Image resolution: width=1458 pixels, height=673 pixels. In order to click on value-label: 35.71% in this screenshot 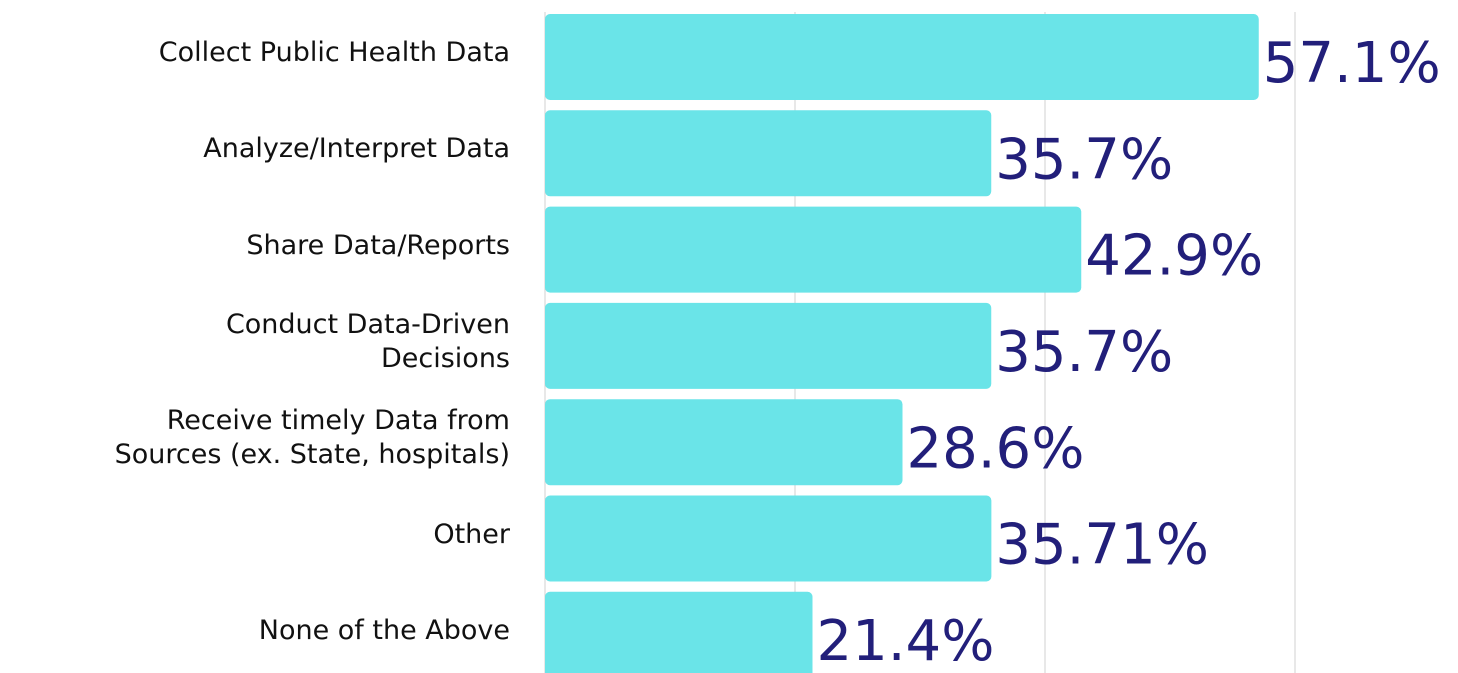, I will do `click(1102, 545)`.